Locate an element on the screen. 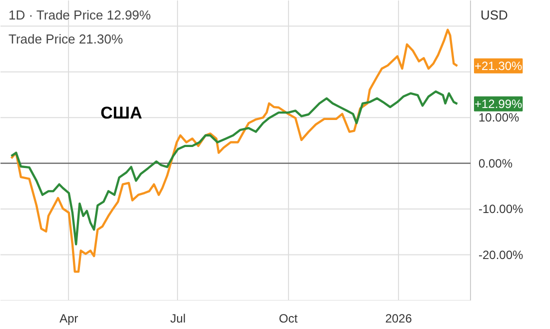 This screenshot has width=550, height=329. y-tick-label: 10.00% is located at coordinates (499, 117).